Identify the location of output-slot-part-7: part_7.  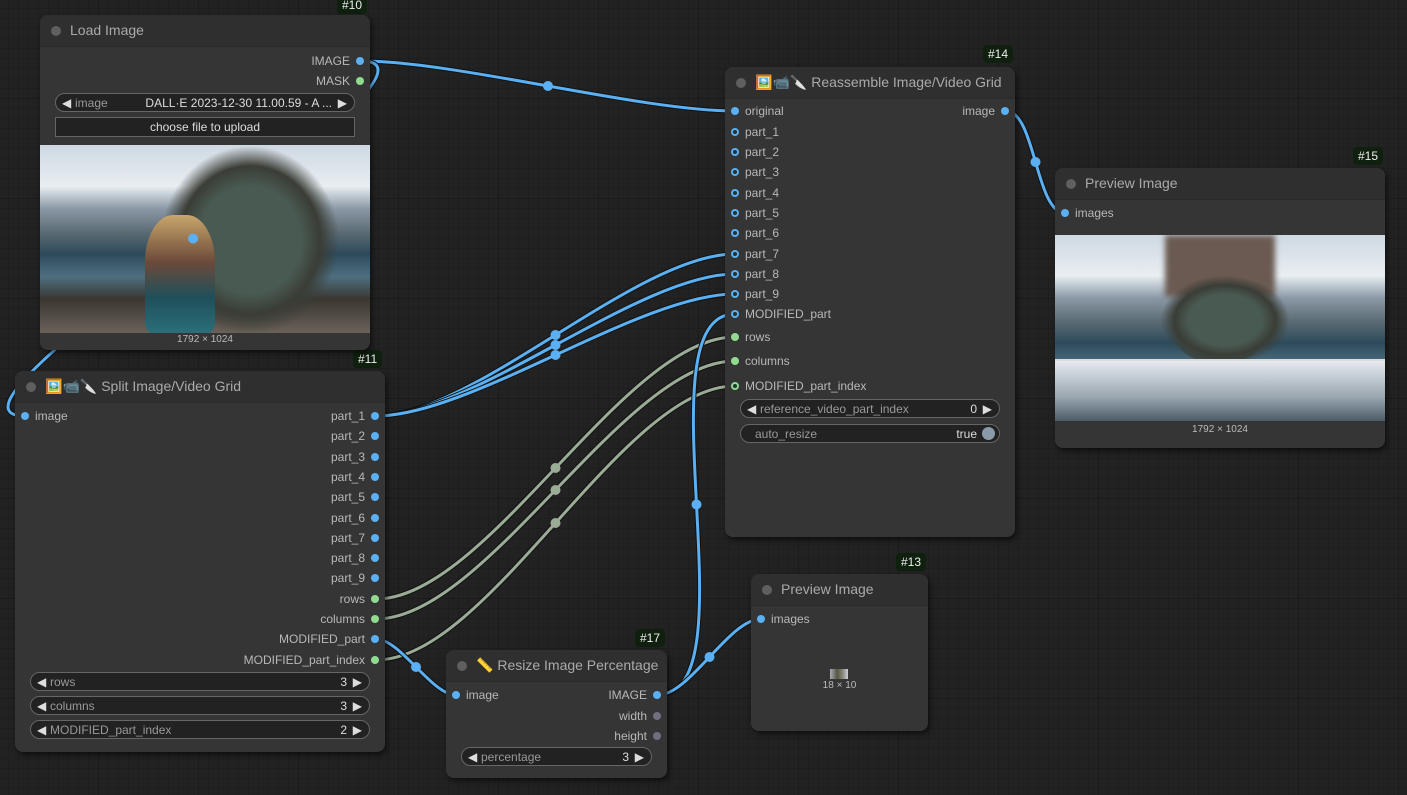
(358, 538).